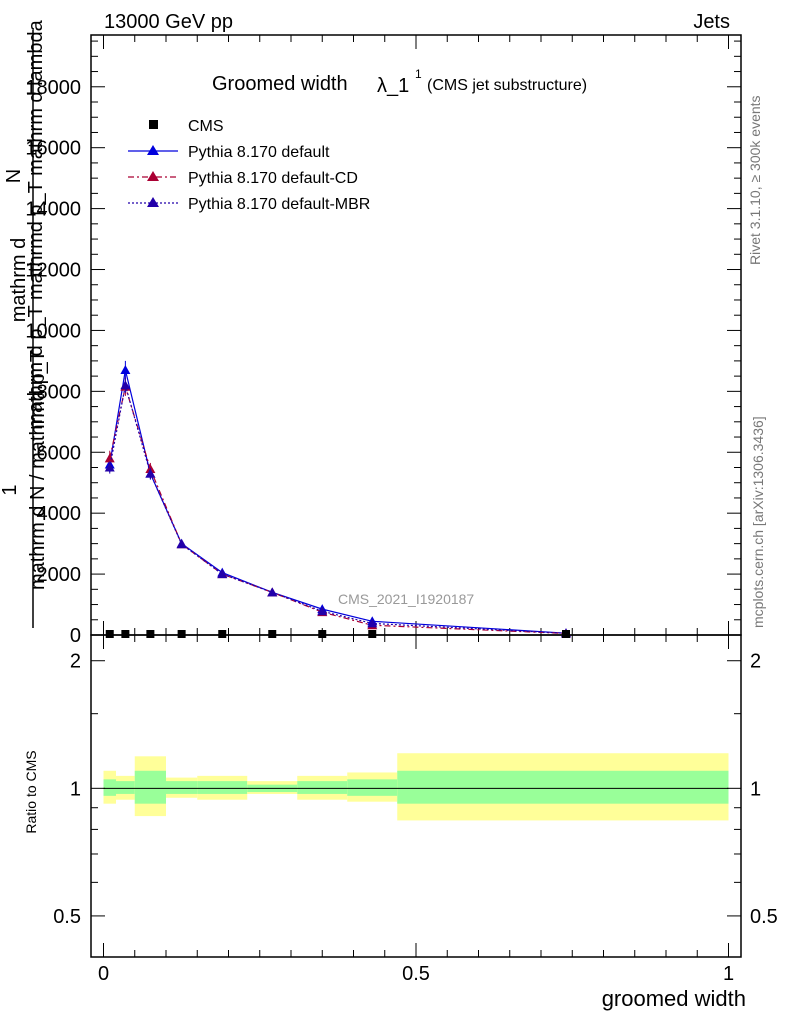 This screenshot has width=786, height=1024. Describe the element at coordinates (53, 88) in the screenshot. I see `y-tick-label: 18000` at that location.